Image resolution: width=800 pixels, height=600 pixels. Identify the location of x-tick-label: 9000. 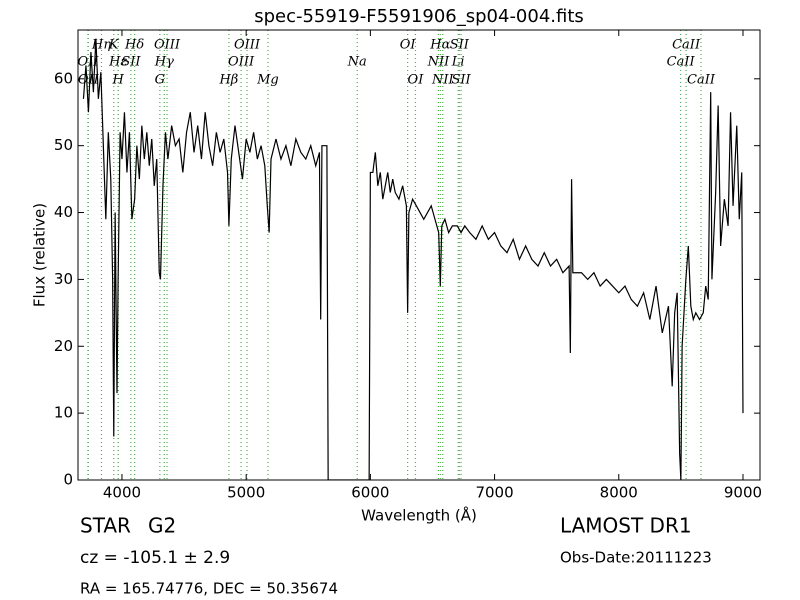
(743, 493).